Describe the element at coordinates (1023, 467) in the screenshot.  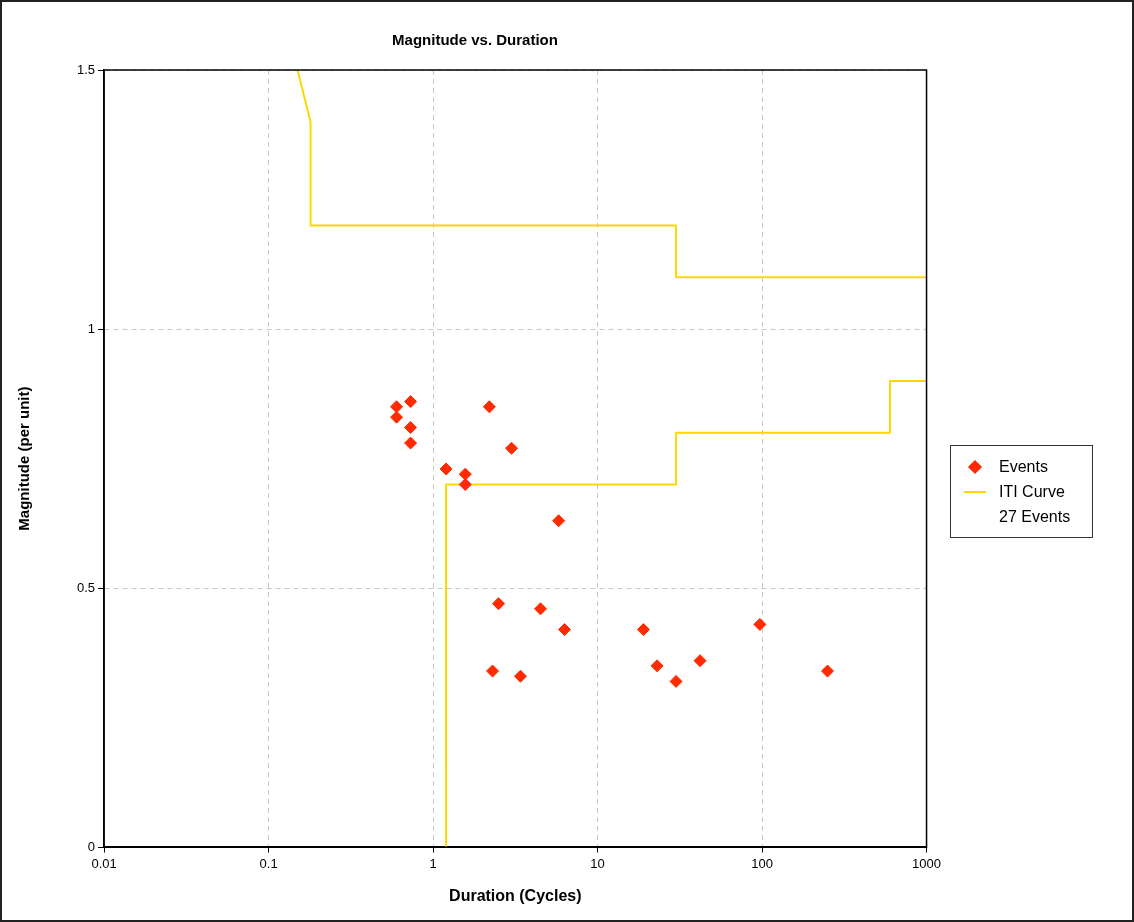
I see `legend-label: Events` at that location.